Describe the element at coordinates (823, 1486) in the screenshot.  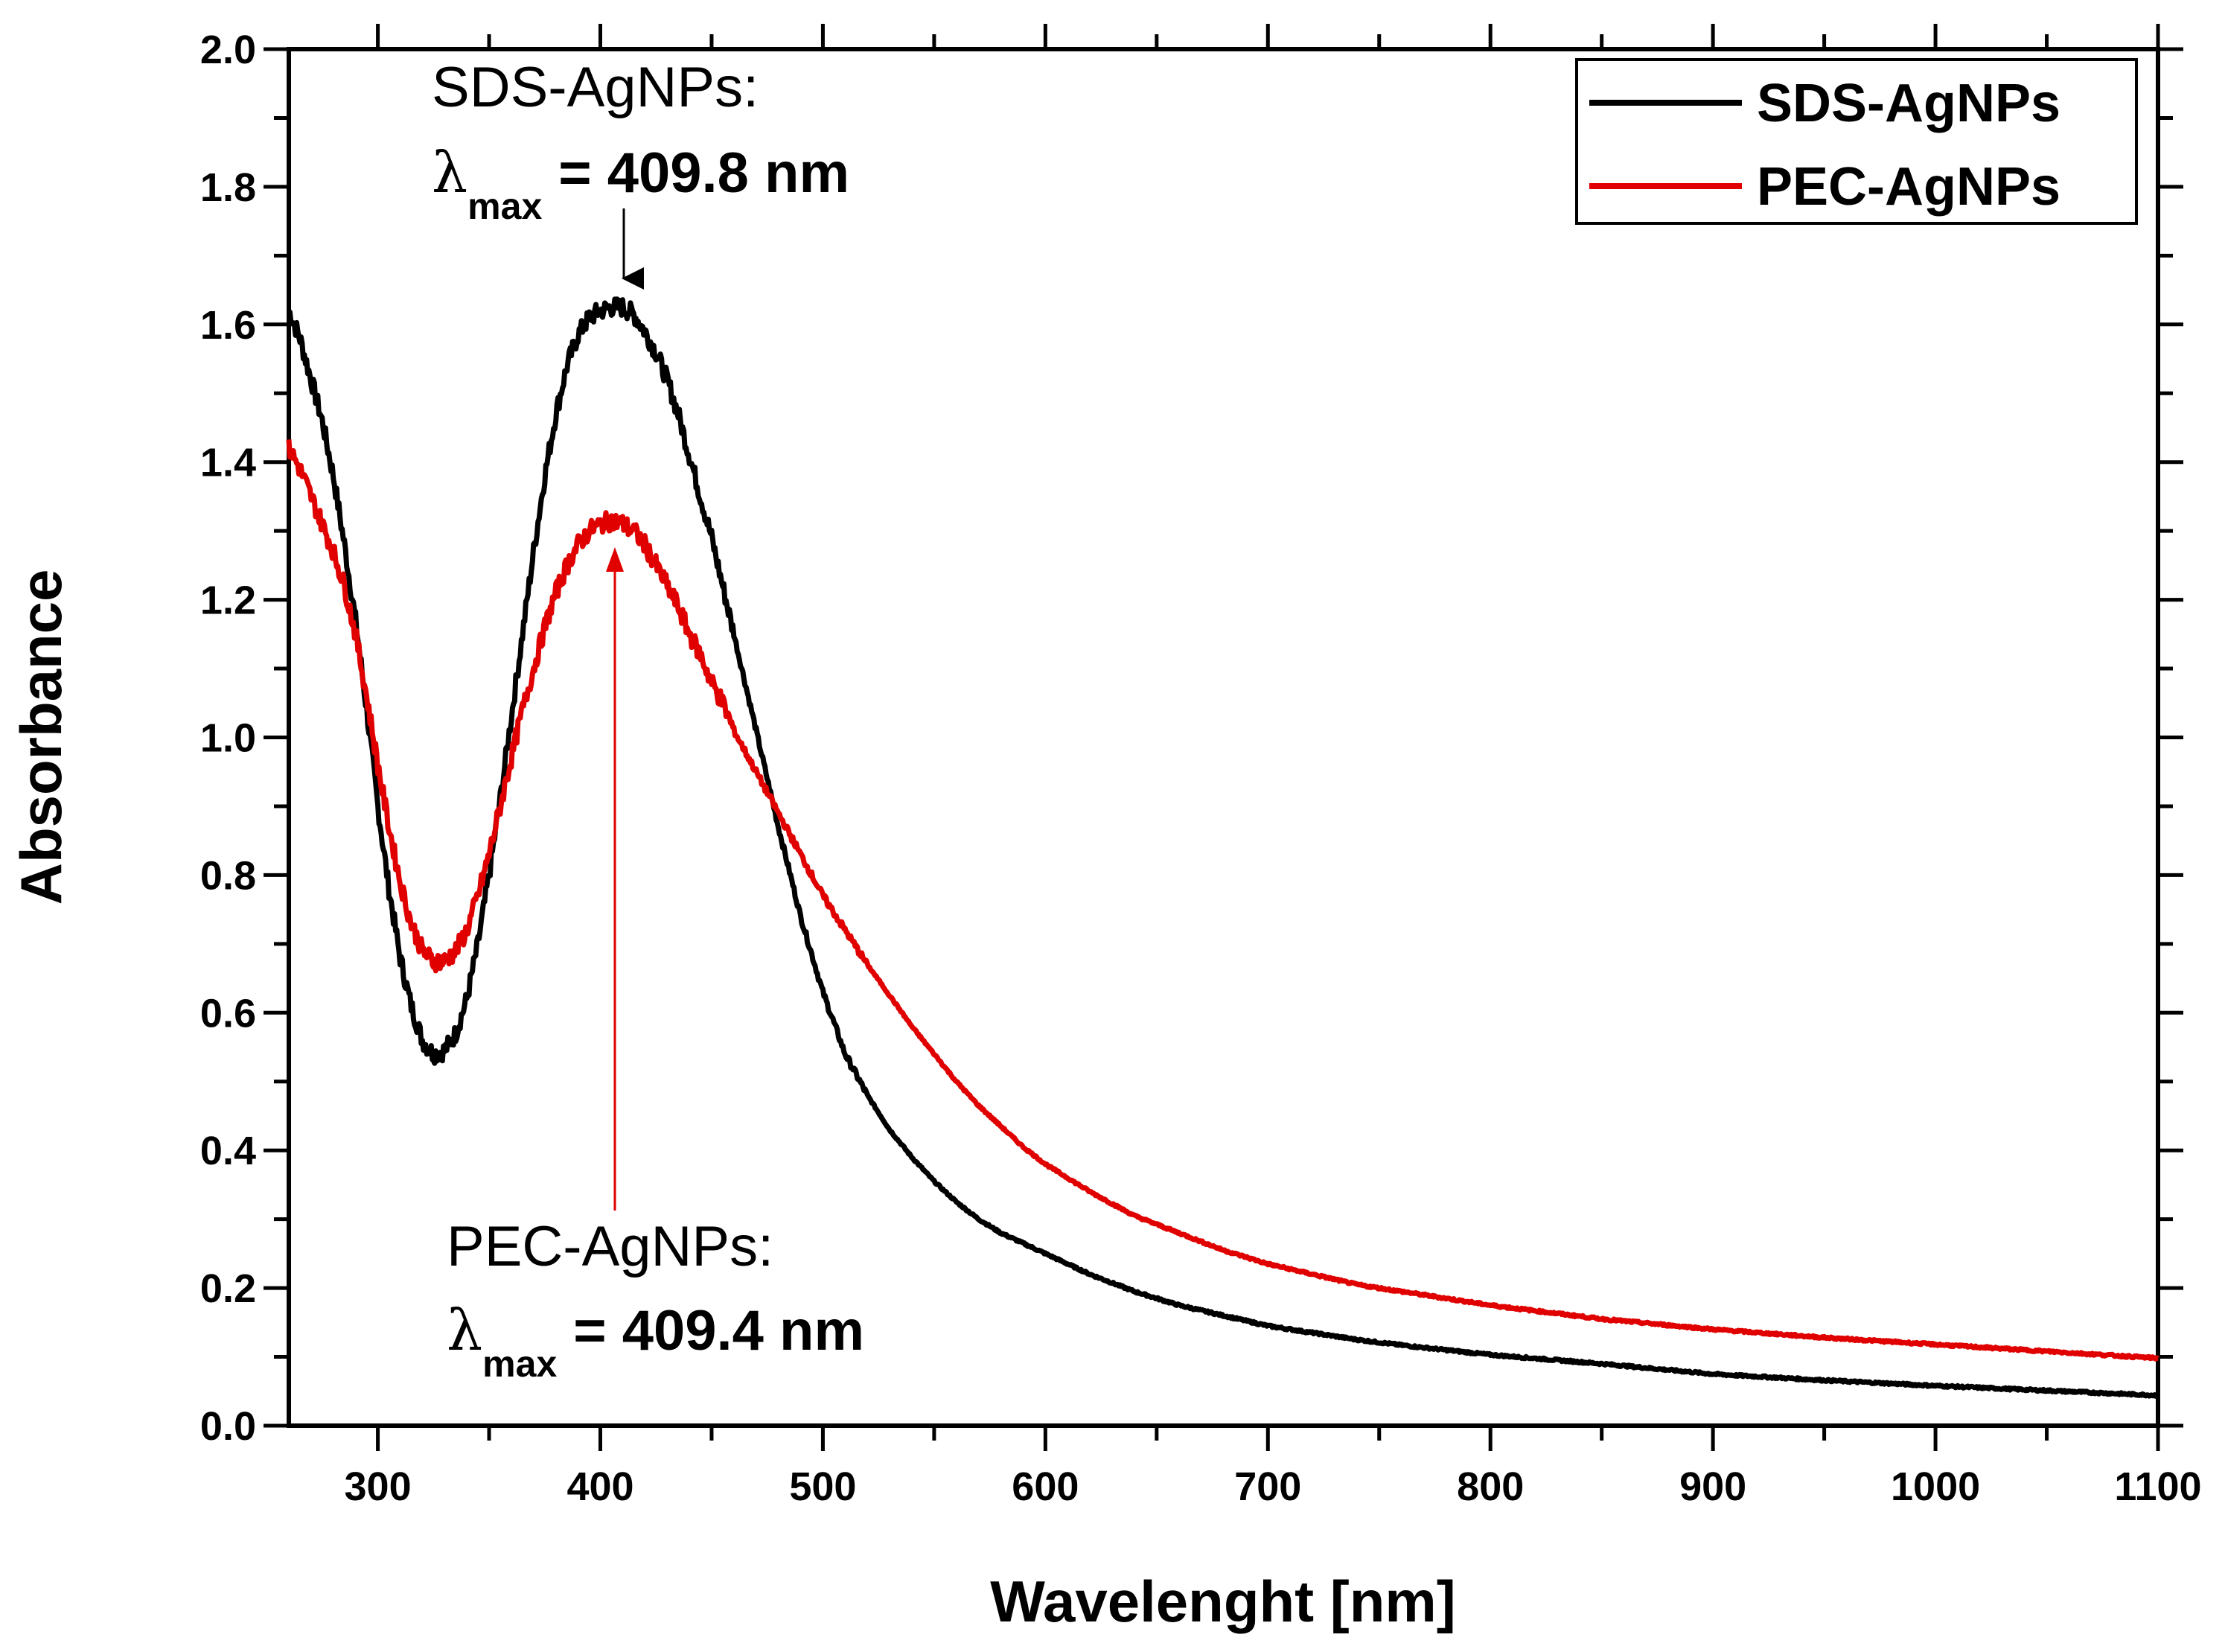
I see `x-tick-label: 500` at that location.